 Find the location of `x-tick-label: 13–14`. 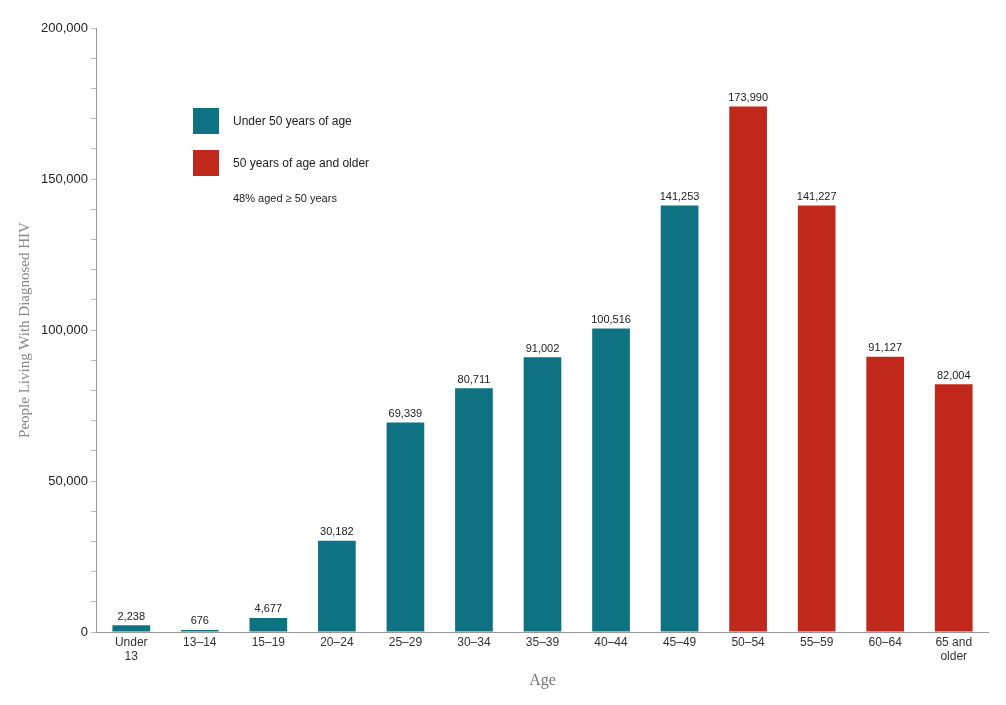

x-tick-label: 13–14 is located at coordinates (200, 641).